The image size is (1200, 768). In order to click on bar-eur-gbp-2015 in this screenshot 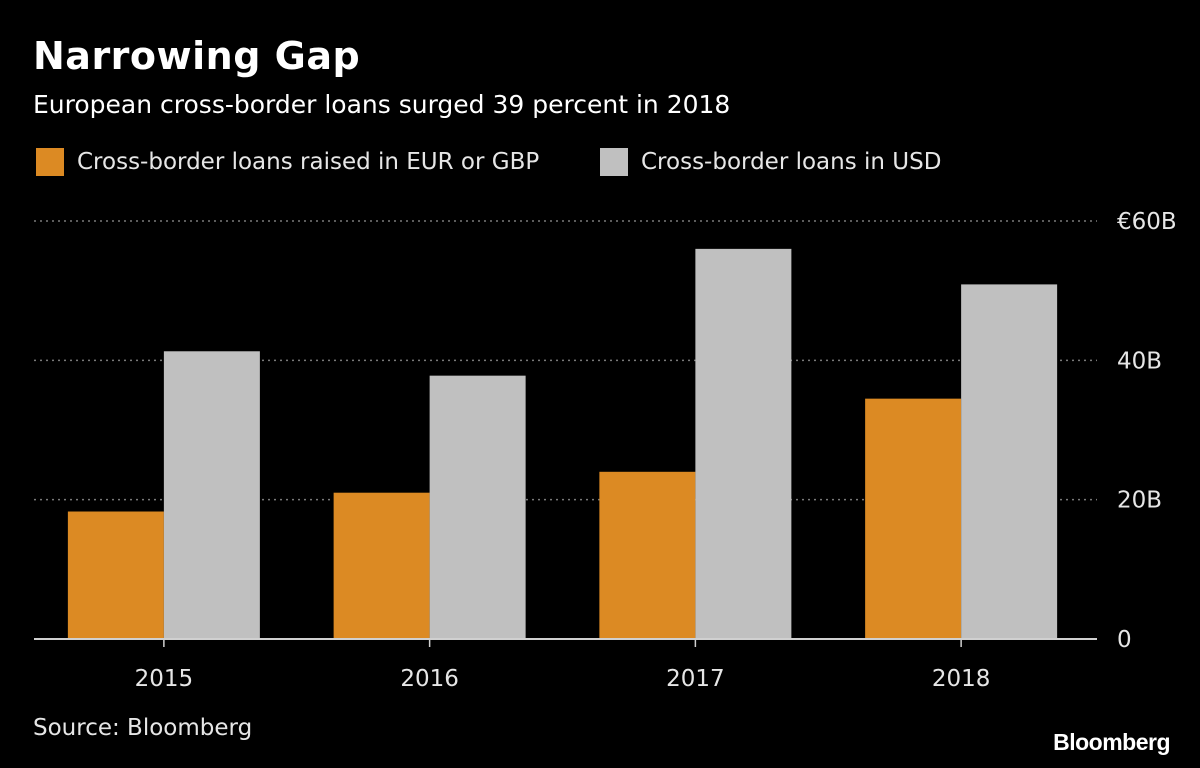, I will do `click(115, 575)`.